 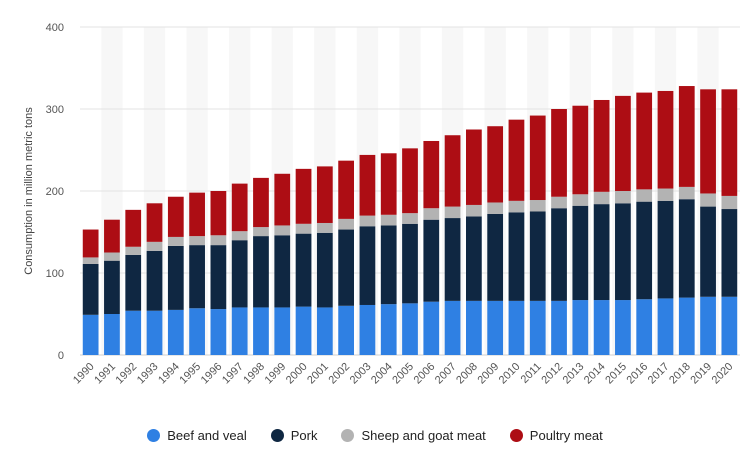 What do you see at coordinates (595, 374) in the screenshot?
I see `x-tick-label: 2014` at bounding box center [595, 374].